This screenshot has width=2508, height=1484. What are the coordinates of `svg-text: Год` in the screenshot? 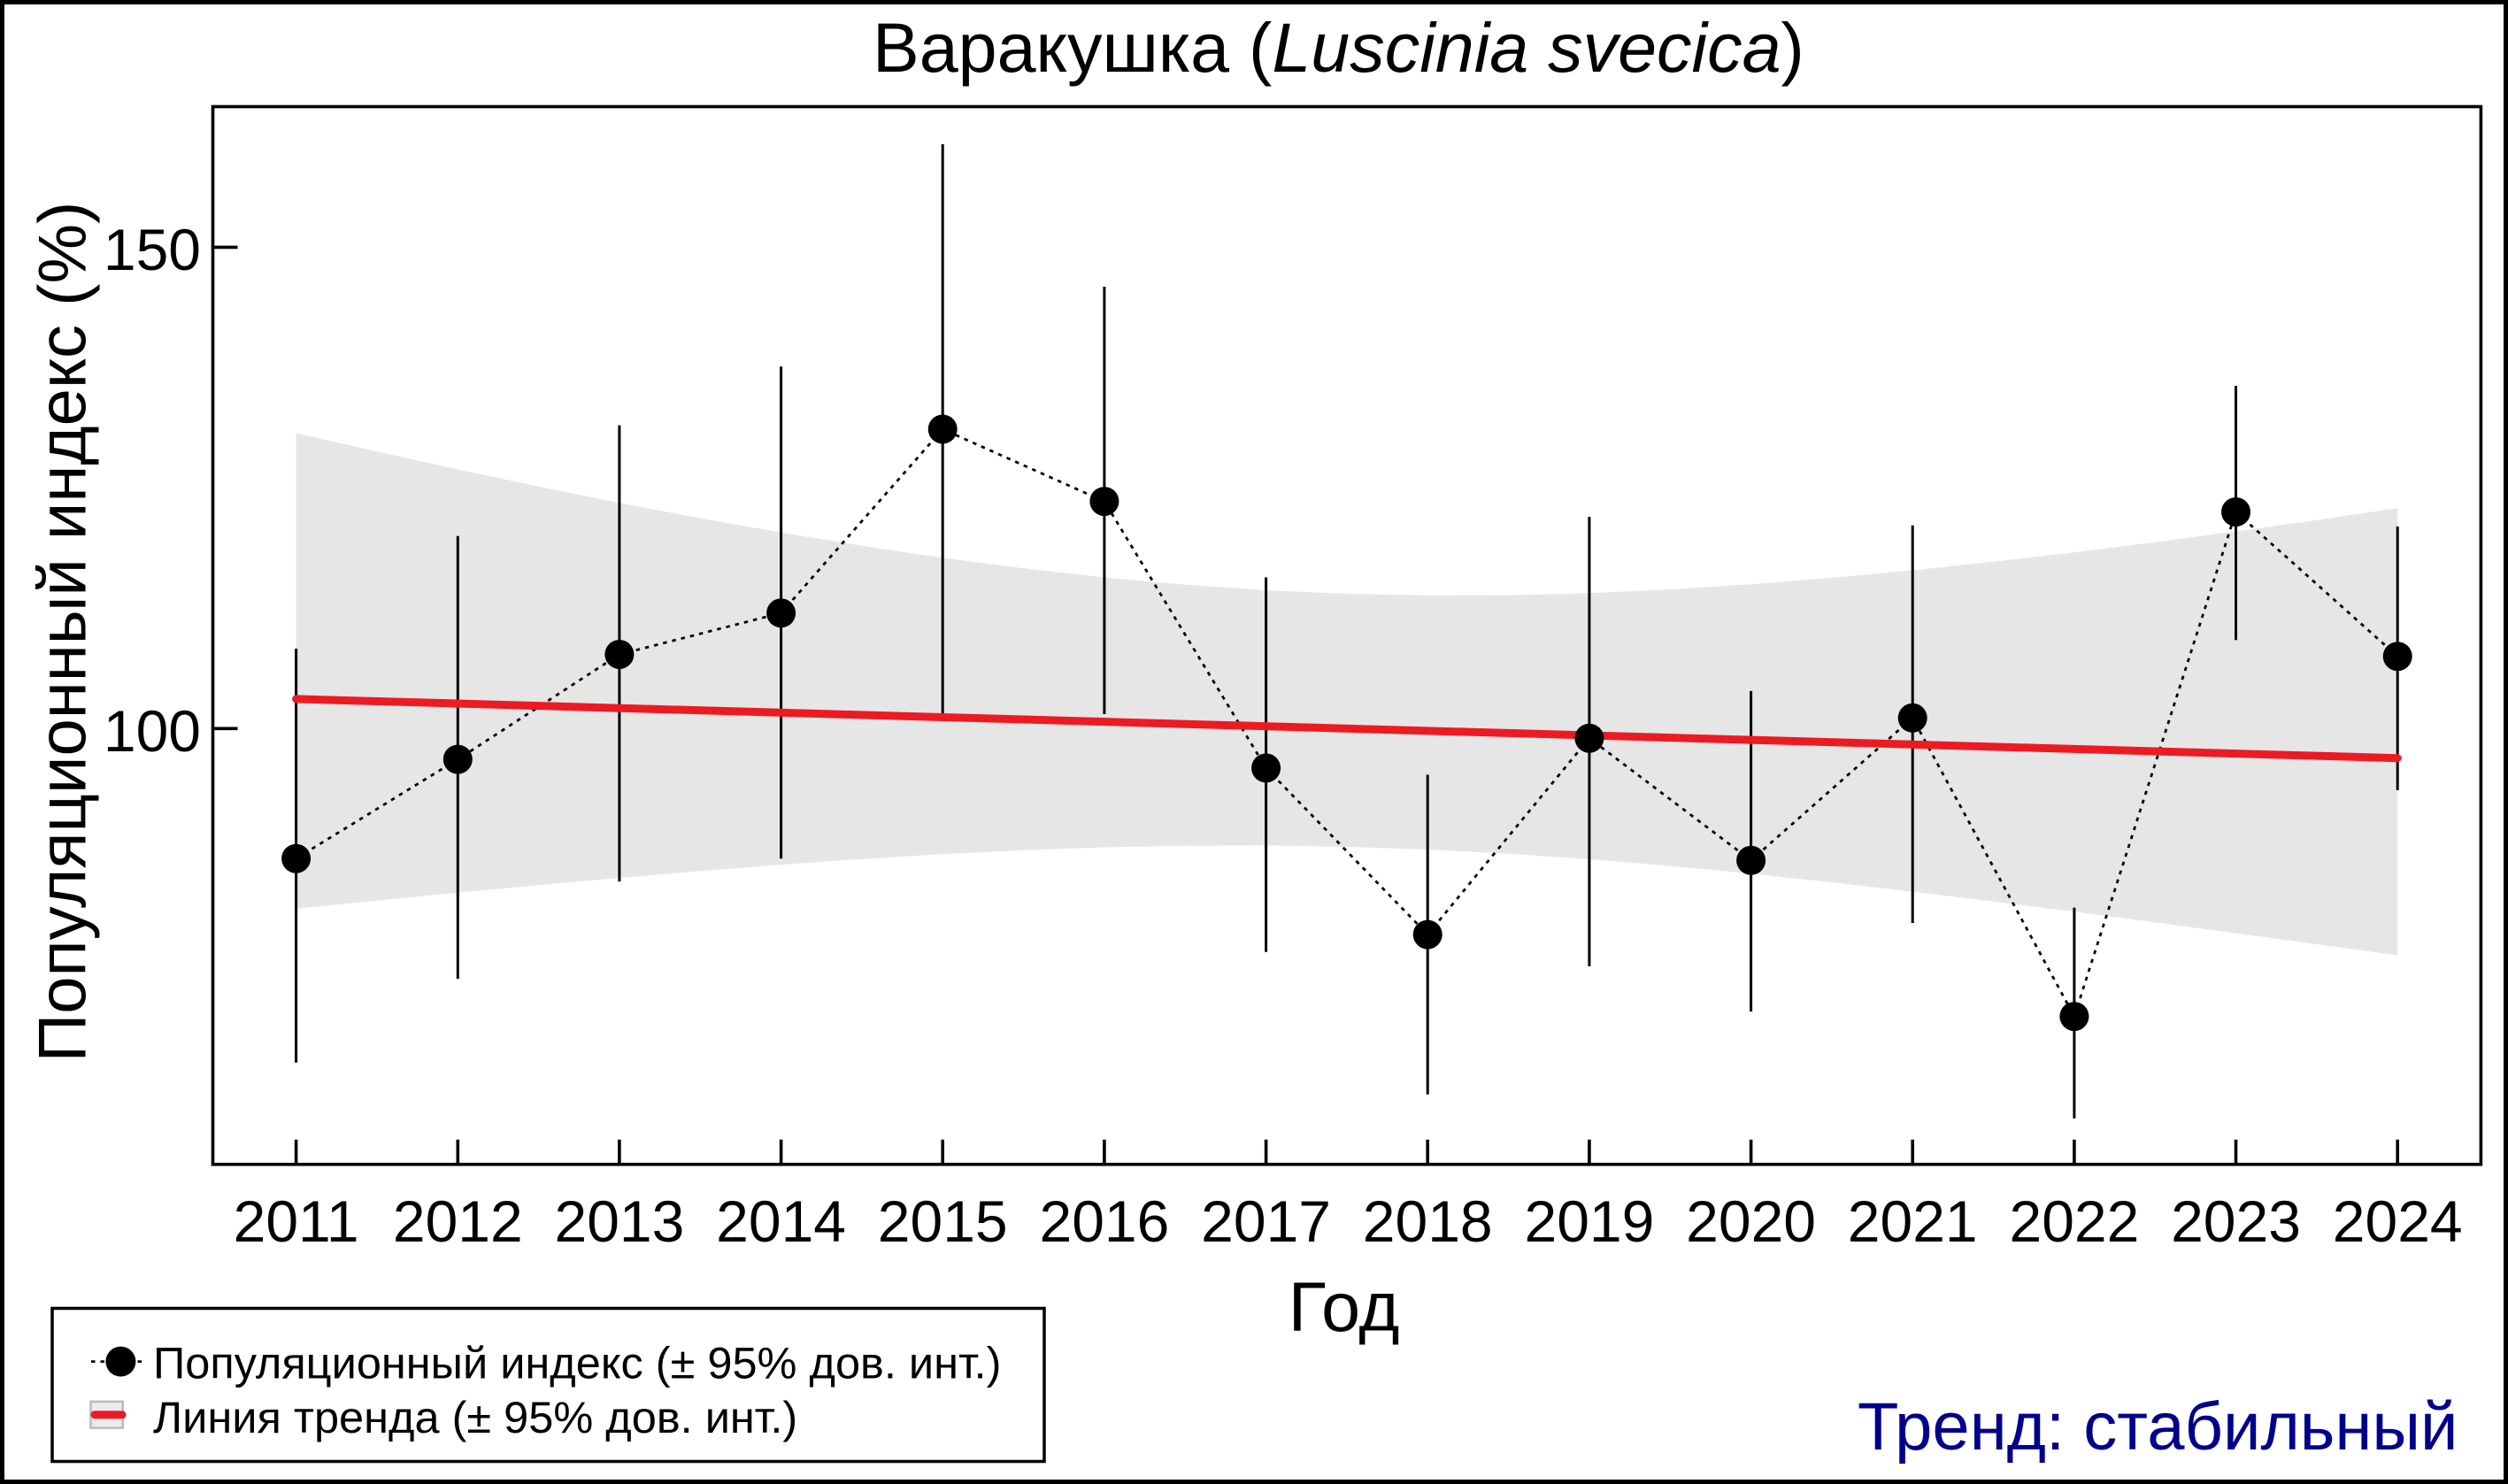 It's located at (1344, 1306).